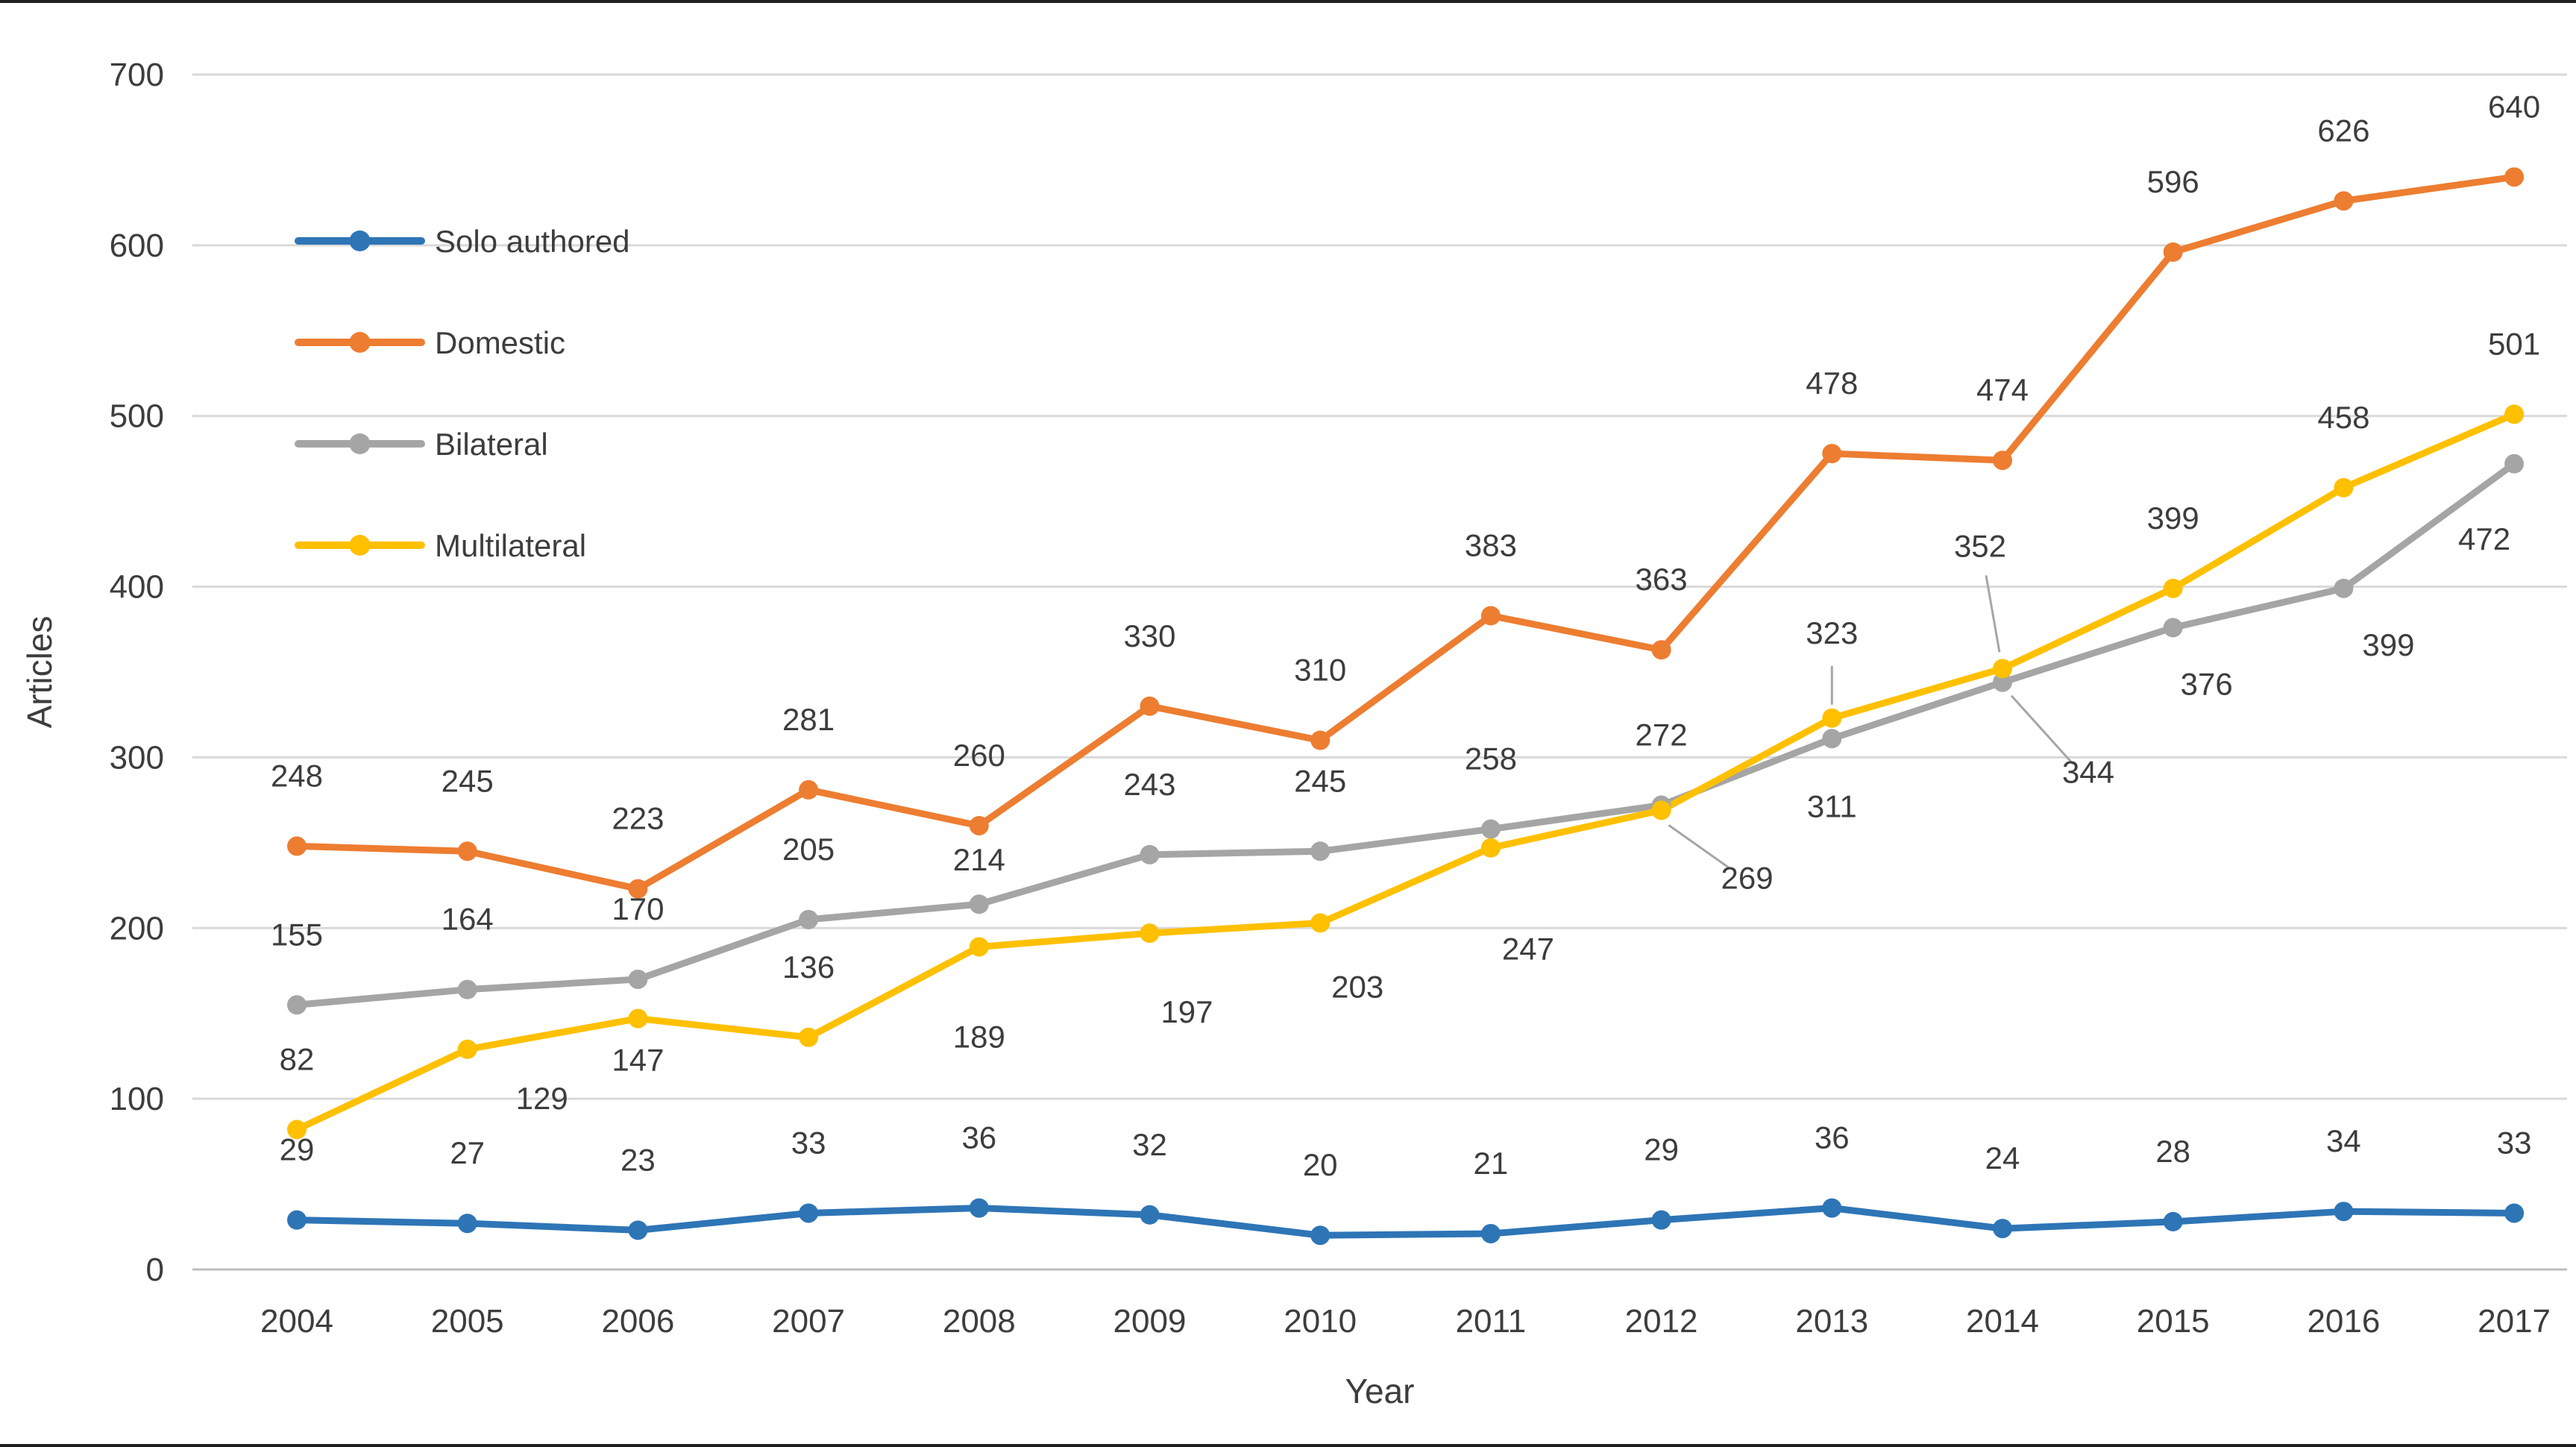 The width and height of the screenshot is (2576, 1447). I want to click on data-point-bilateral-2016, so click(2344, 588).